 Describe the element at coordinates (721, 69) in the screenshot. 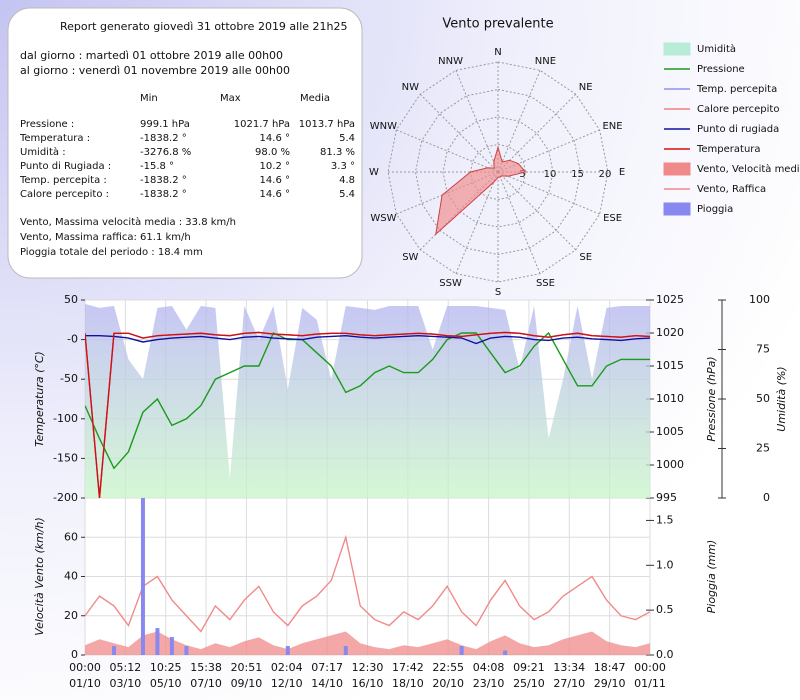

I see `legend-label: Pressione` at that location.